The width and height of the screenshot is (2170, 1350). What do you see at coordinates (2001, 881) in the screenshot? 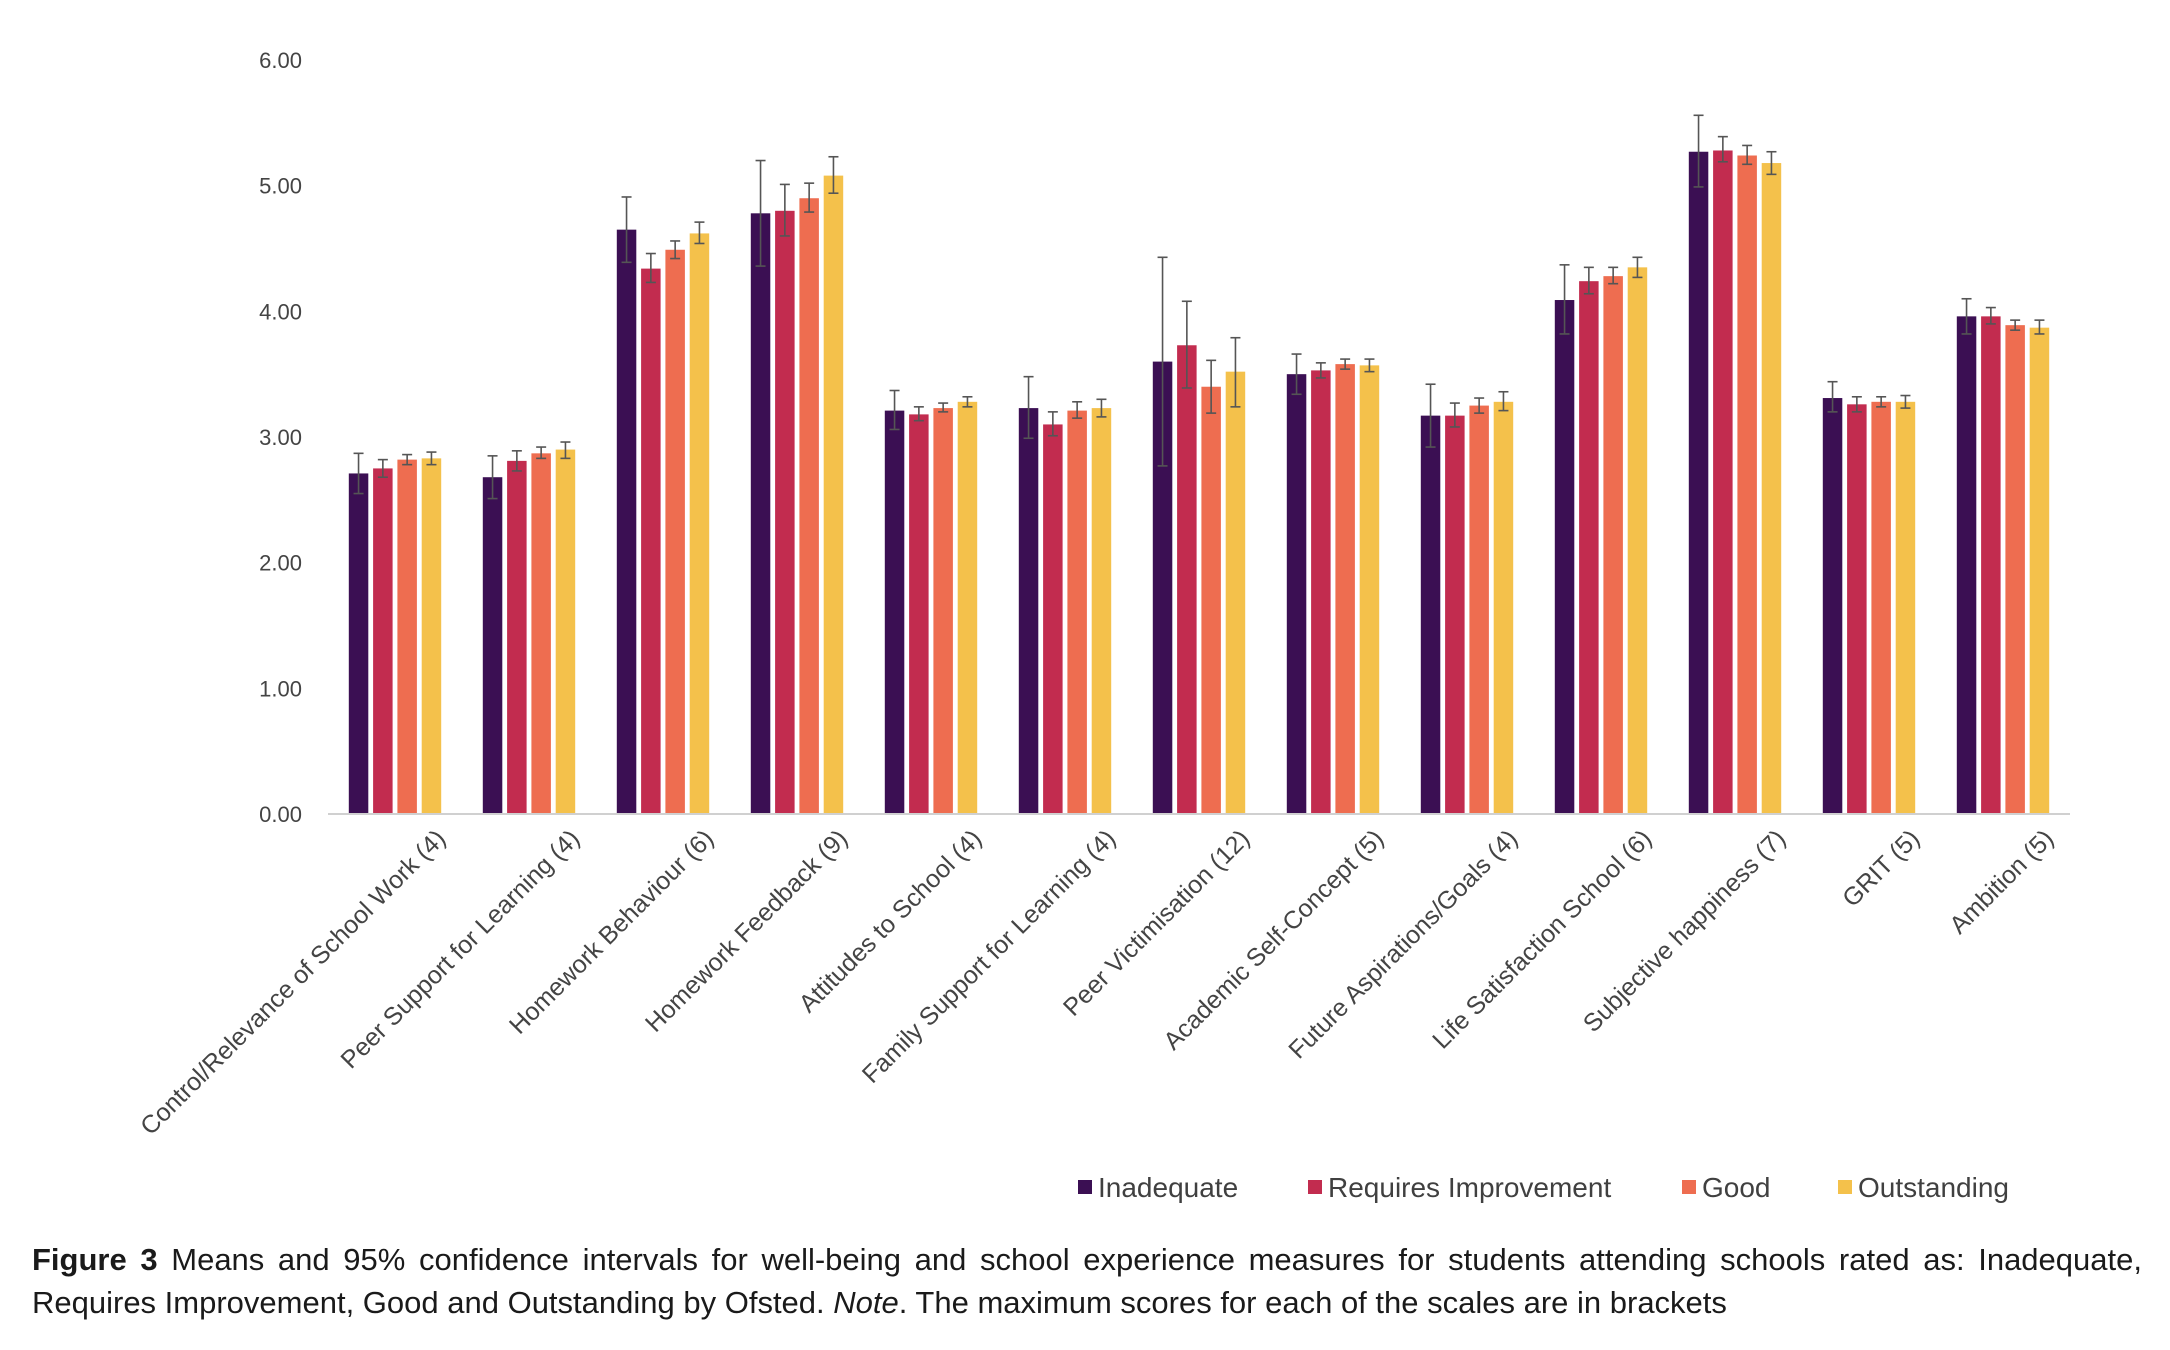
I see `x-tick-label: Ambition (5)` at bounding box center [2001, 881].